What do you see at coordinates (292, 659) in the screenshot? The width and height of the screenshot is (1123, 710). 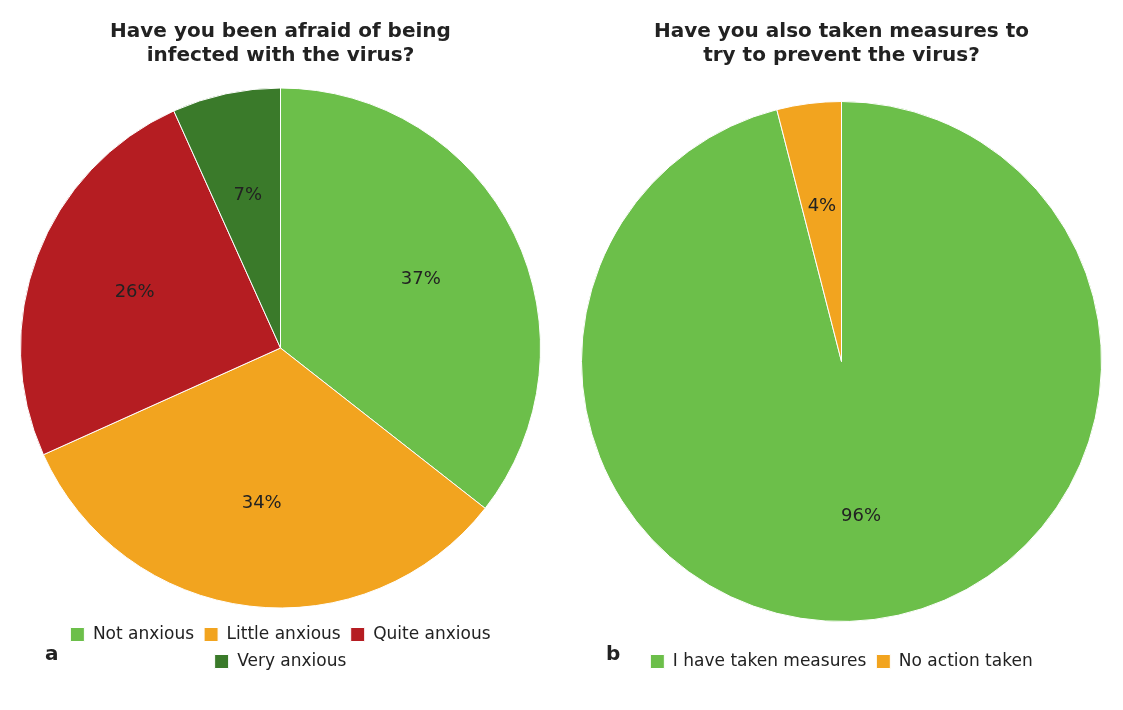 I see `legend-label: Very anxious` at bounding box center [292, 659].